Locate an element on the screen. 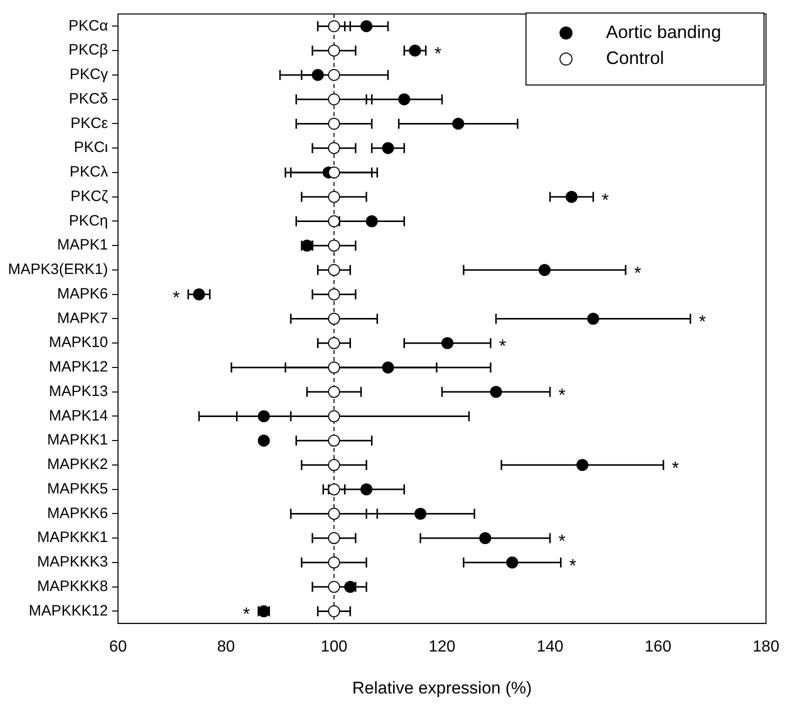 This screenshot has width=788, height=707. legend-label: Aortic banding is located at coordinates (664, 32).